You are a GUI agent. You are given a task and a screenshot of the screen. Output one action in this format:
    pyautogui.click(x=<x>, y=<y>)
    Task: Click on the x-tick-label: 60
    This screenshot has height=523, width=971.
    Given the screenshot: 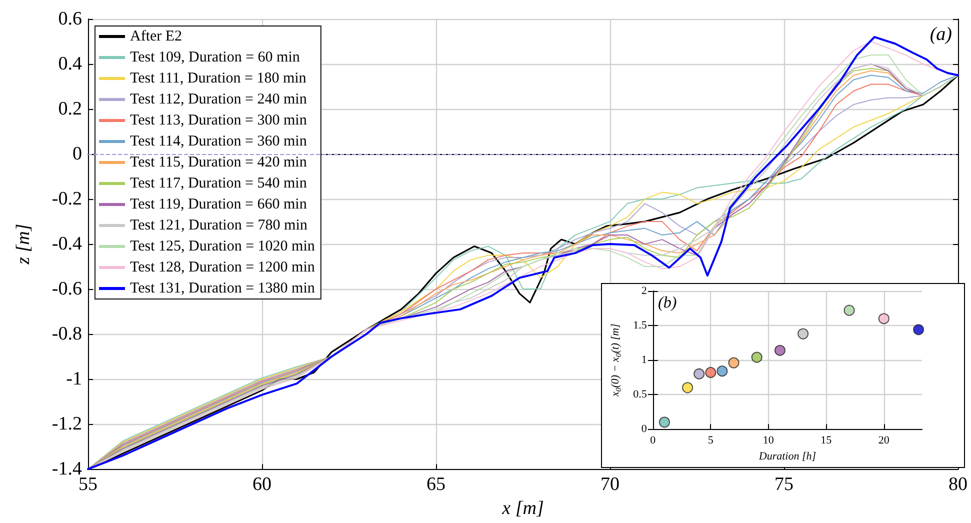 What is the action you would take?
    pyautogui.click(x=262, y=485)
    